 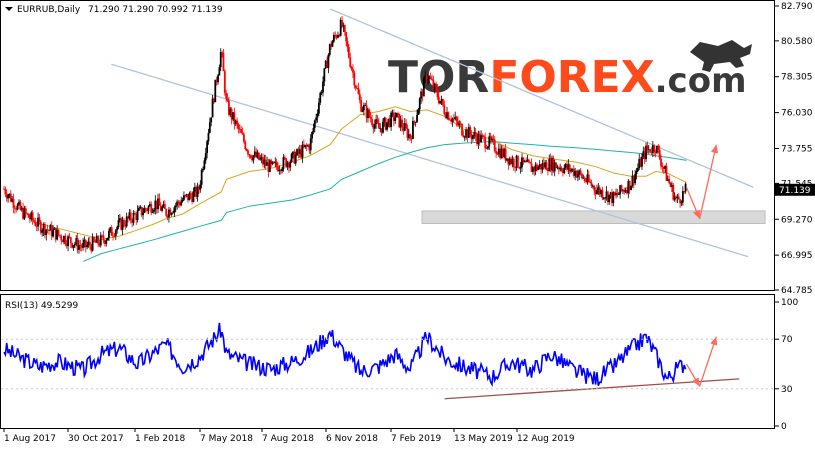 What do you see at coordinates (352, 439) in the screenshot?
I see `time-tick-label: 6 Nov 2018` at bounding box center [352, 439].